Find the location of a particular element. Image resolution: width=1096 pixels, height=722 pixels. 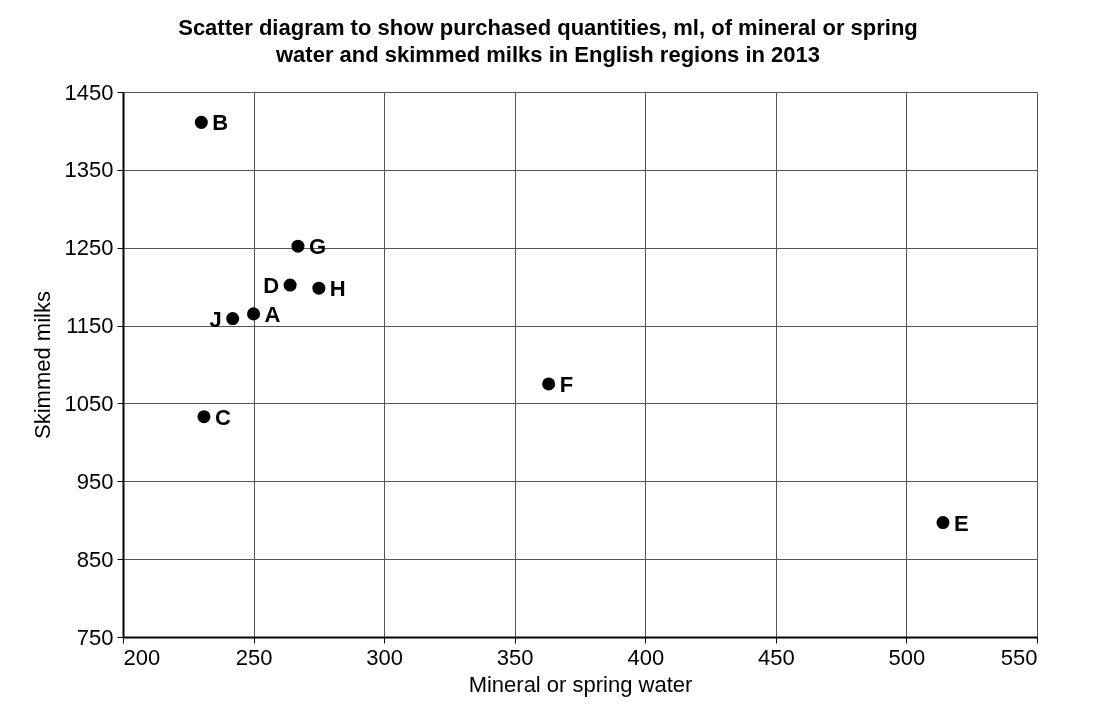

annotation: E is located at coordinates (961, 523).